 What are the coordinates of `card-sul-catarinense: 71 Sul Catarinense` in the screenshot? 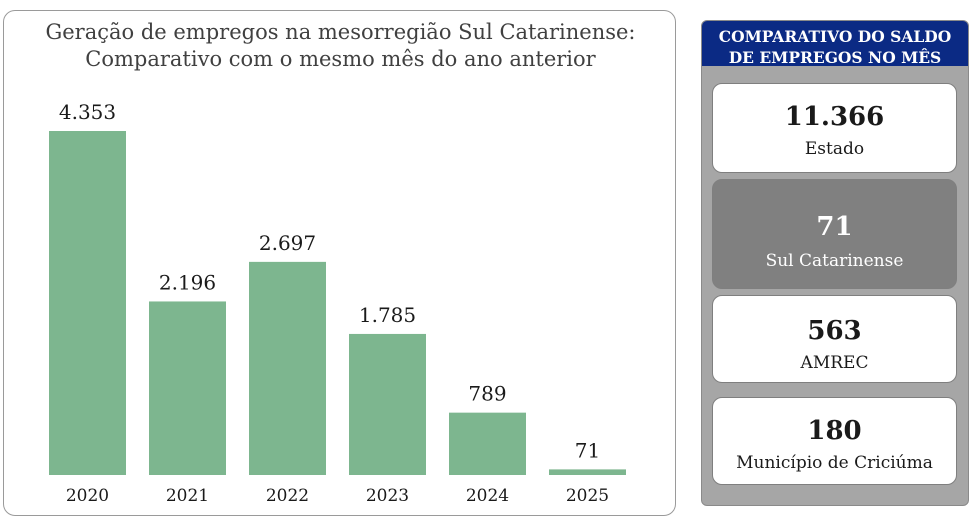 It's located at (834, 234).